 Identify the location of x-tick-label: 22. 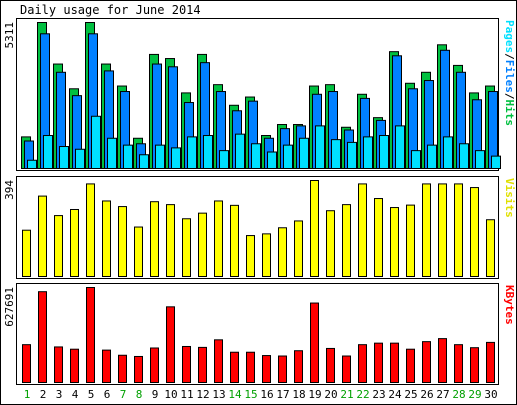
(362, 394).